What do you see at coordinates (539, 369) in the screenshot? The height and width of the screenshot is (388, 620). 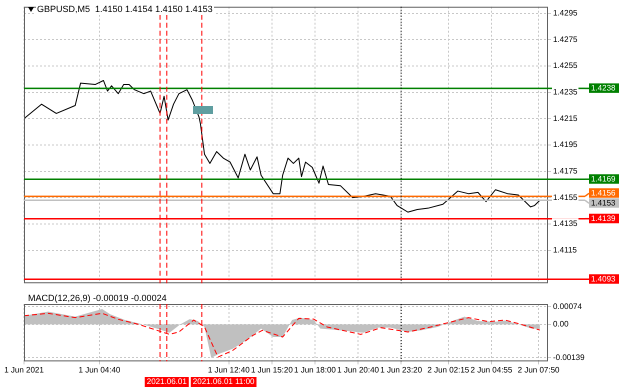 I see `x-tick-label: 2 Jun 07:50` at bounding box center [539, 369].